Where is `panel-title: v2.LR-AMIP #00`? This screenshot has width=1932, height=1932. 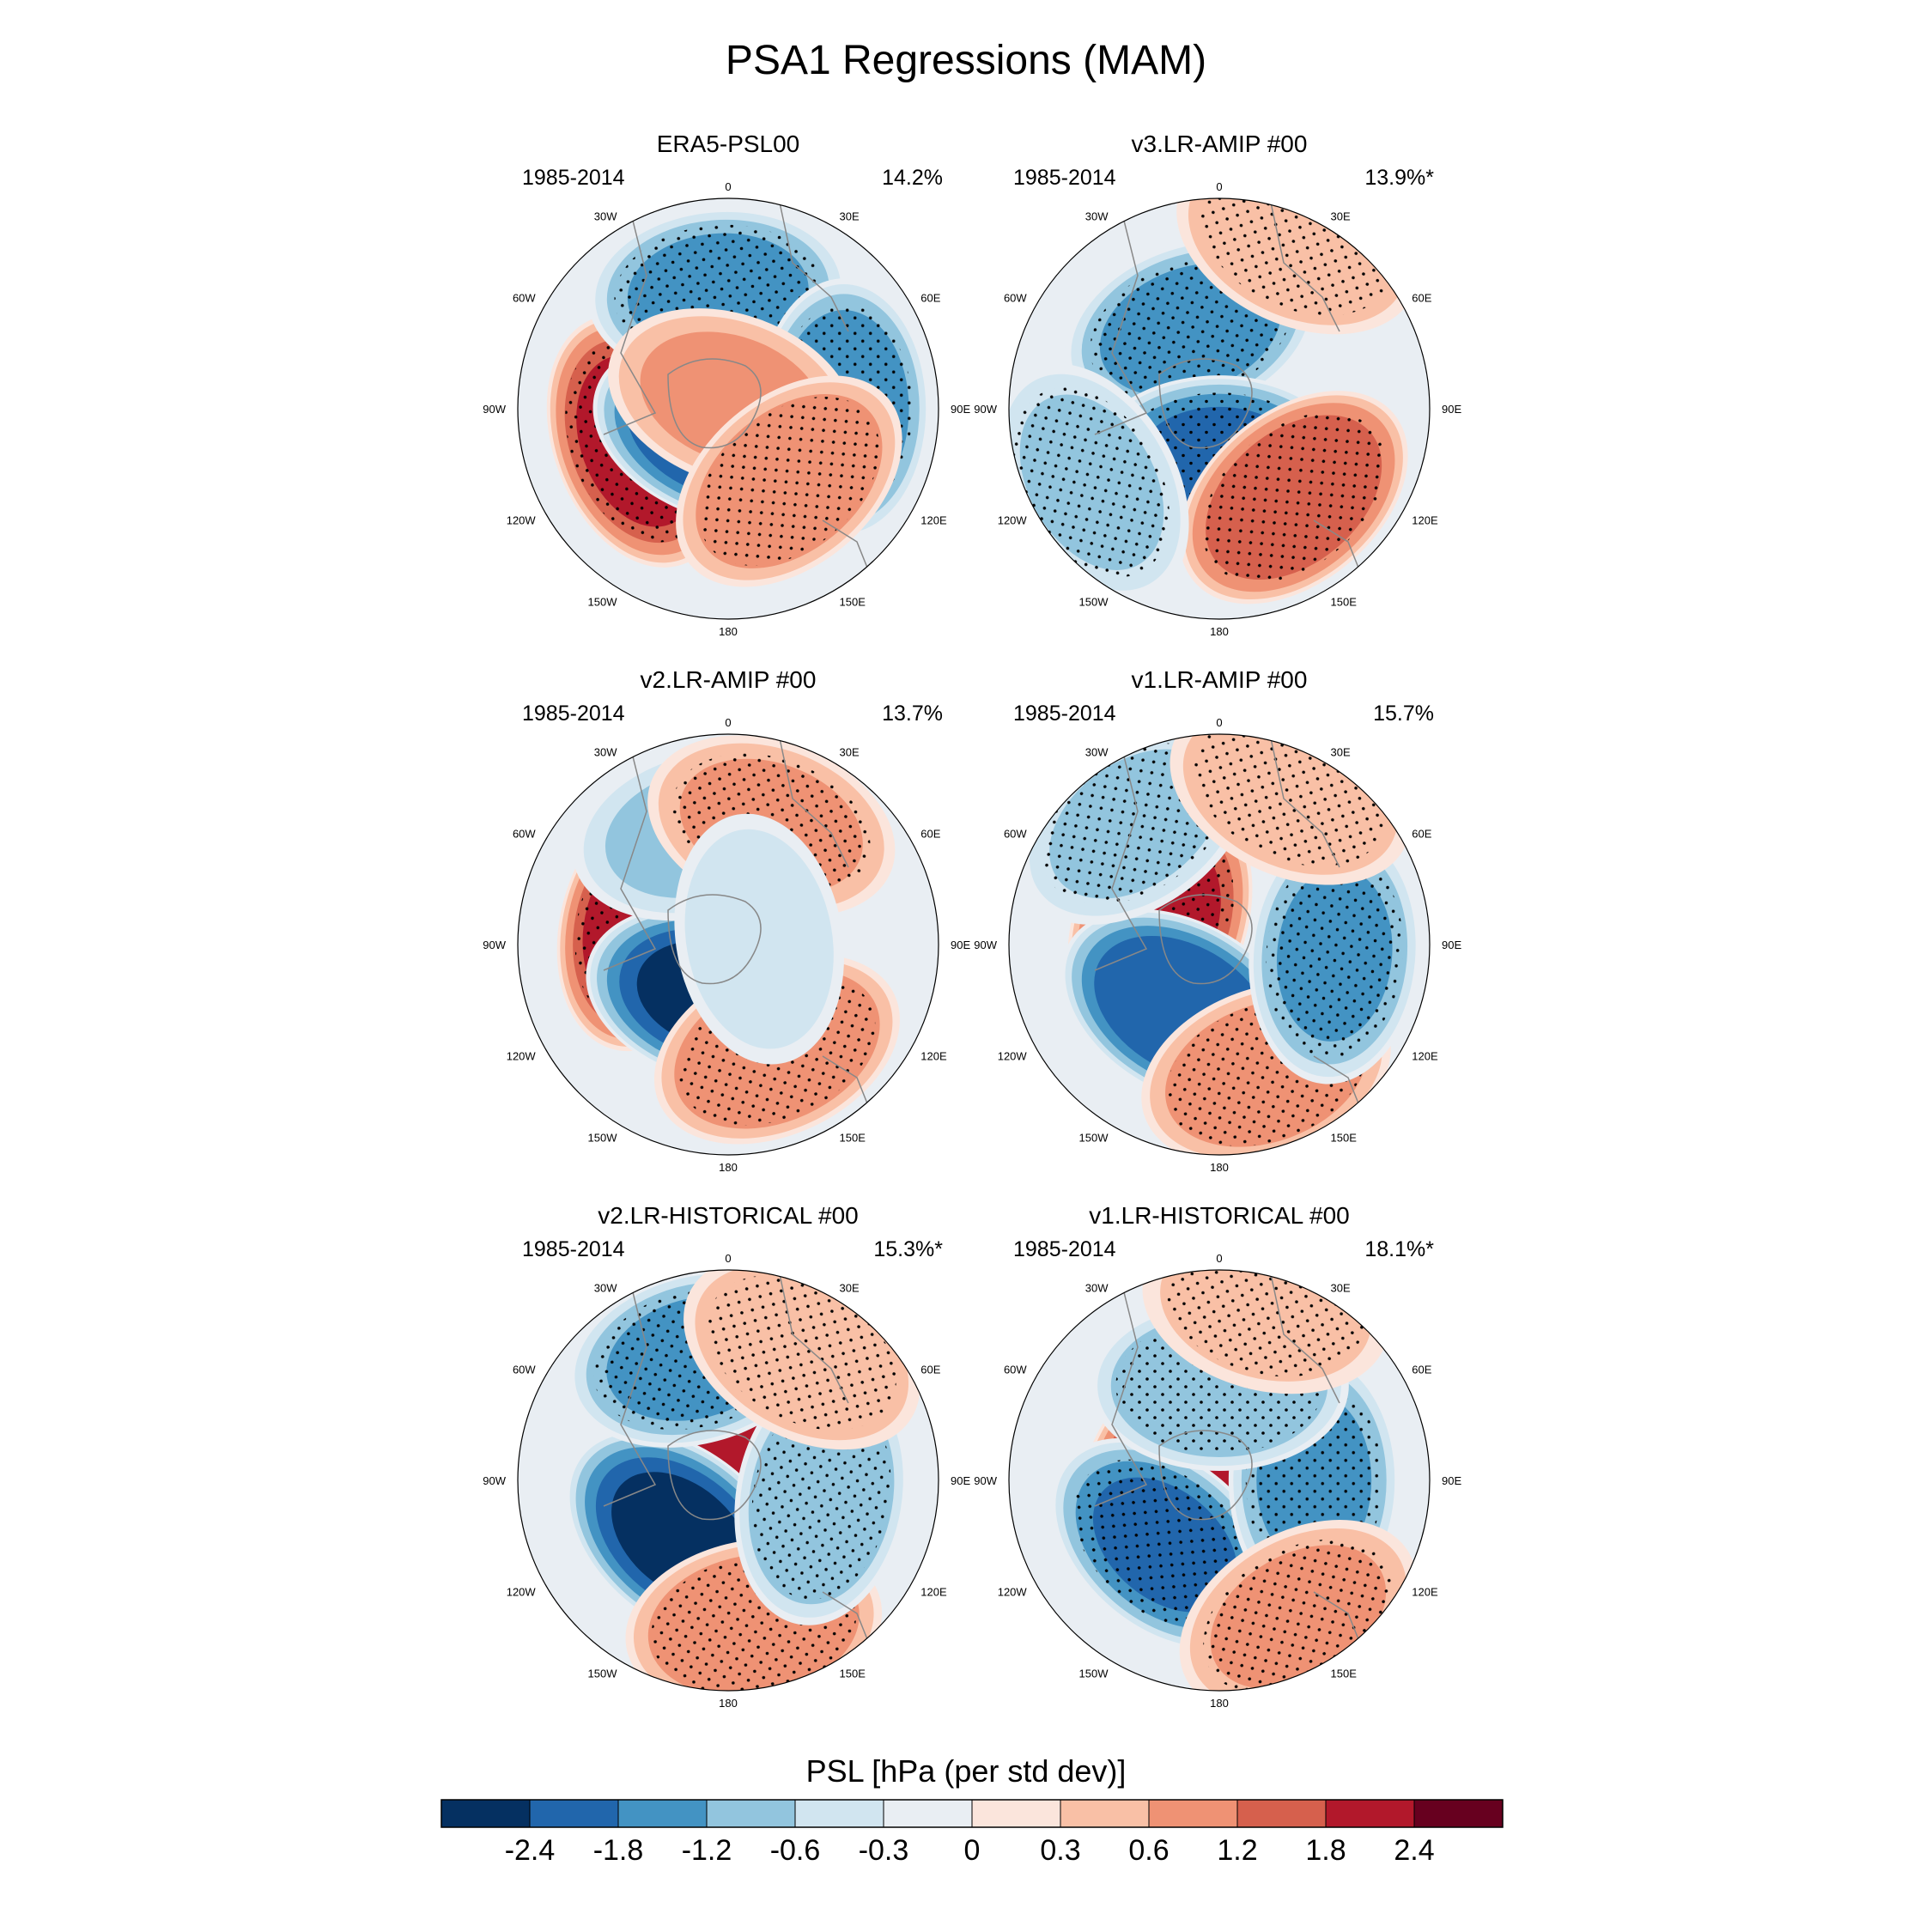
panel-title: v2.LR-AMIP #00 is located at coordinates (729, 680).